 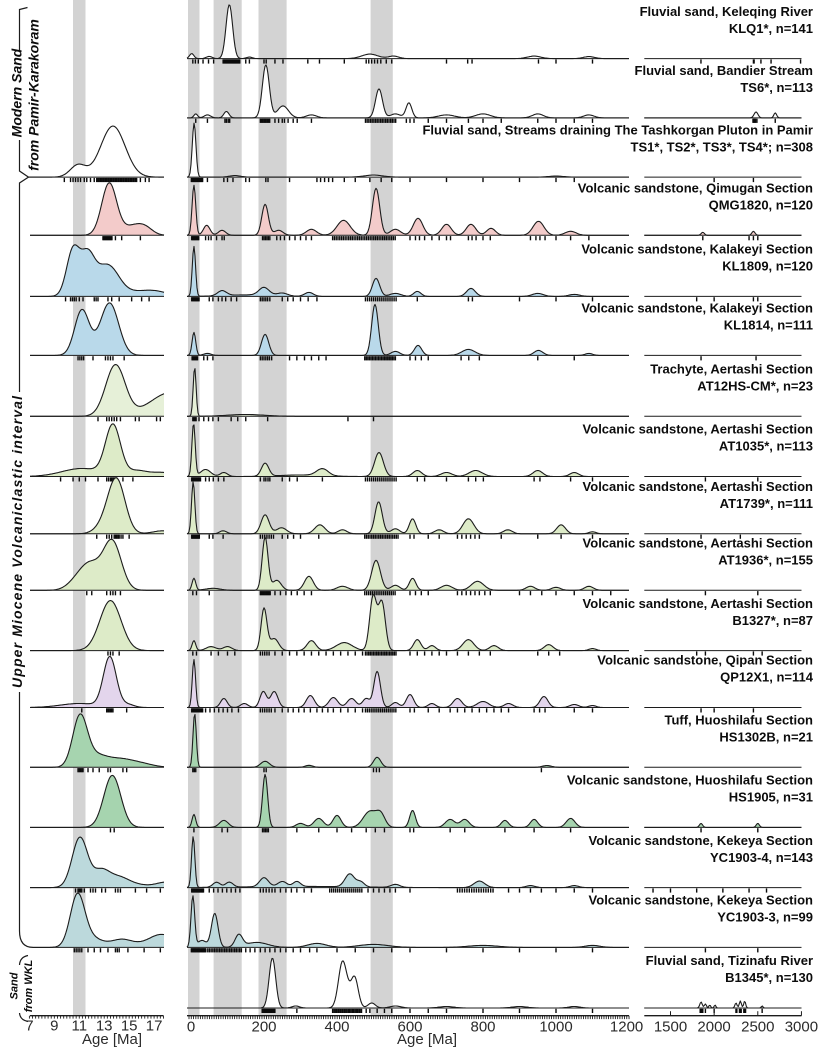 I want to click on svg-text: 7, so click(x=29, y=1026).